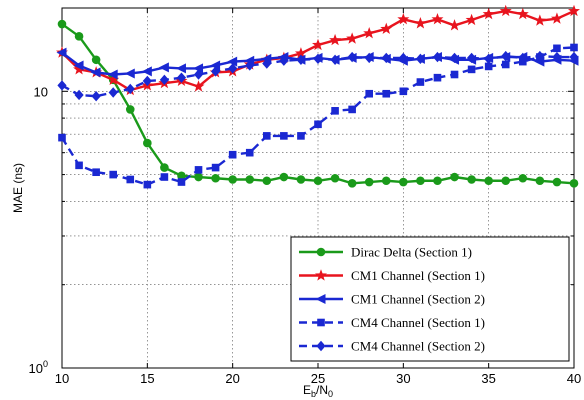  Describe the element at coordinates (418, 322) in the screenshot. I see `legend-label: CM4 Channel (Section 1)` at that location.